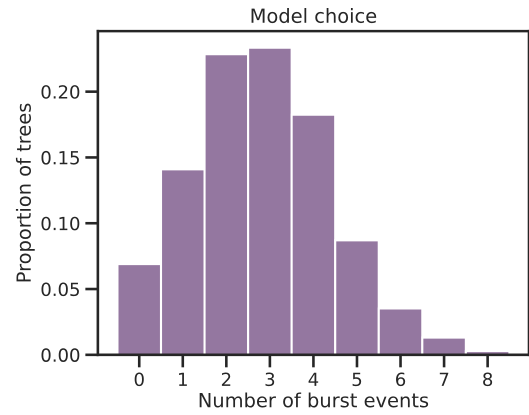 The image size is (529, 415). I want to click on y-tick-label: 0.10, so click(60, 223).